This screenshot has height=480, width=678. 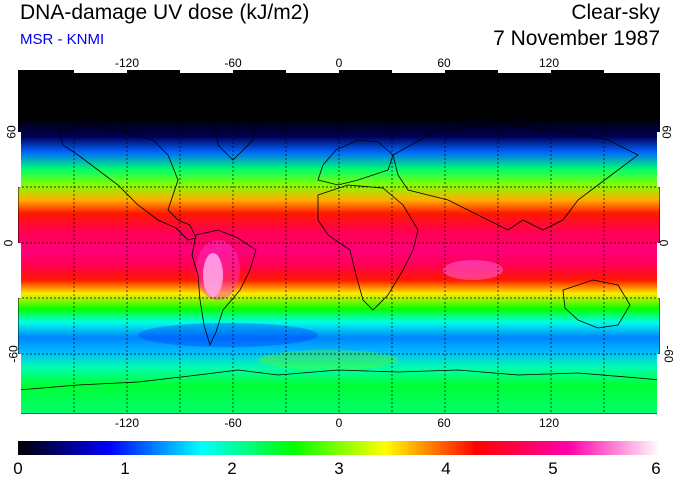 What do you see at coordinates (125, 468) in the screenshot?
I see `colorbar-label: 1` at bounding box center [125, 468].